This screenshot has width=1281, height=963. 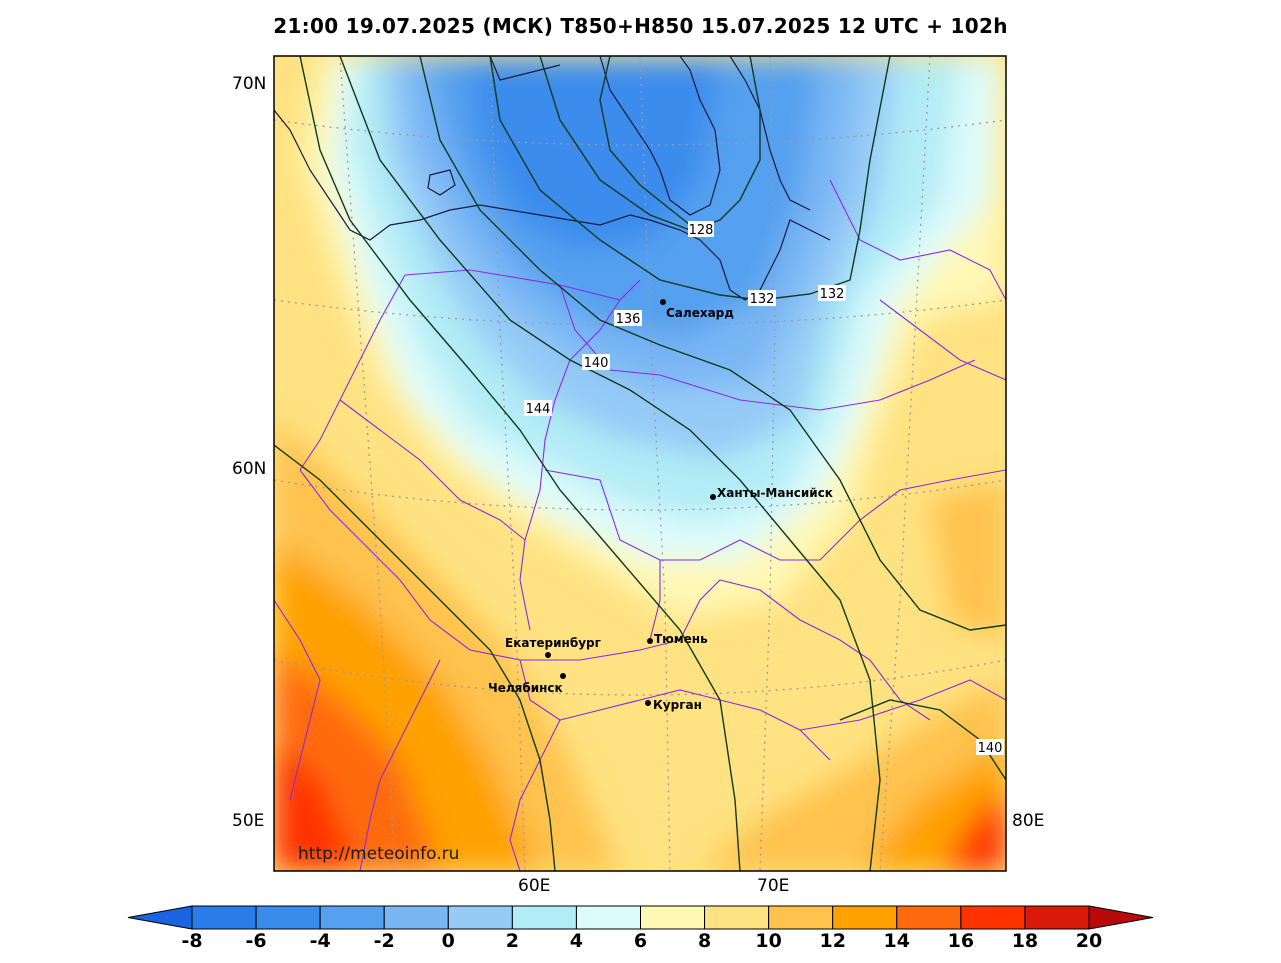 I want to click on colorbar, so click(x=640, y=917).